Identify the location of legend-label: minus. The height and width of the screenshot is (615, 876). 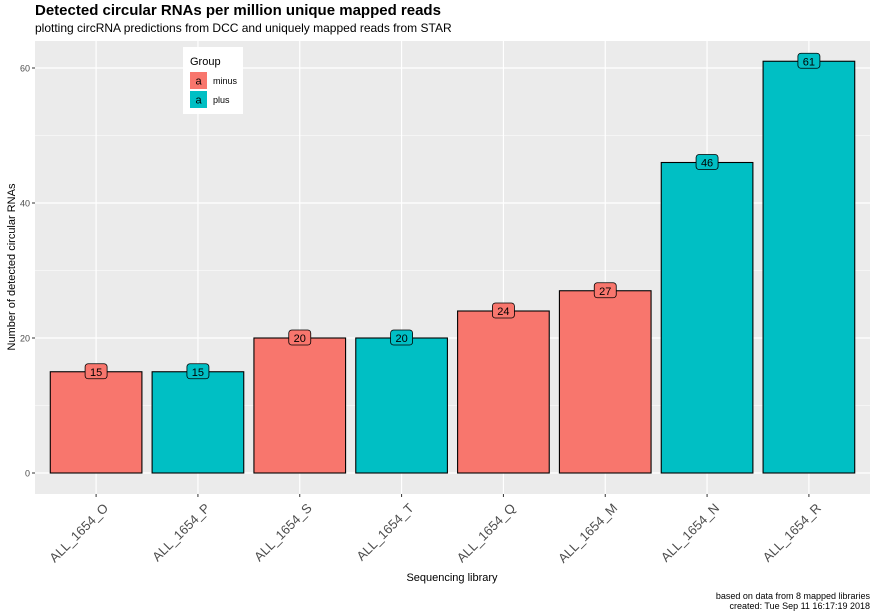
(225, 81).